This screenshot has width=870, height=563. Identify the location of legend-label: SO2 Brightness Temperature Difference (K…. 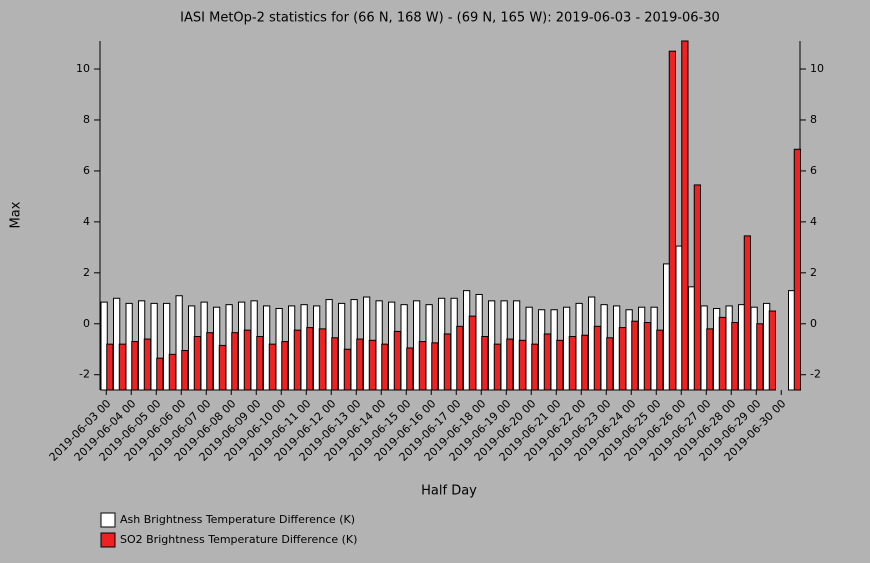
(238, 539).